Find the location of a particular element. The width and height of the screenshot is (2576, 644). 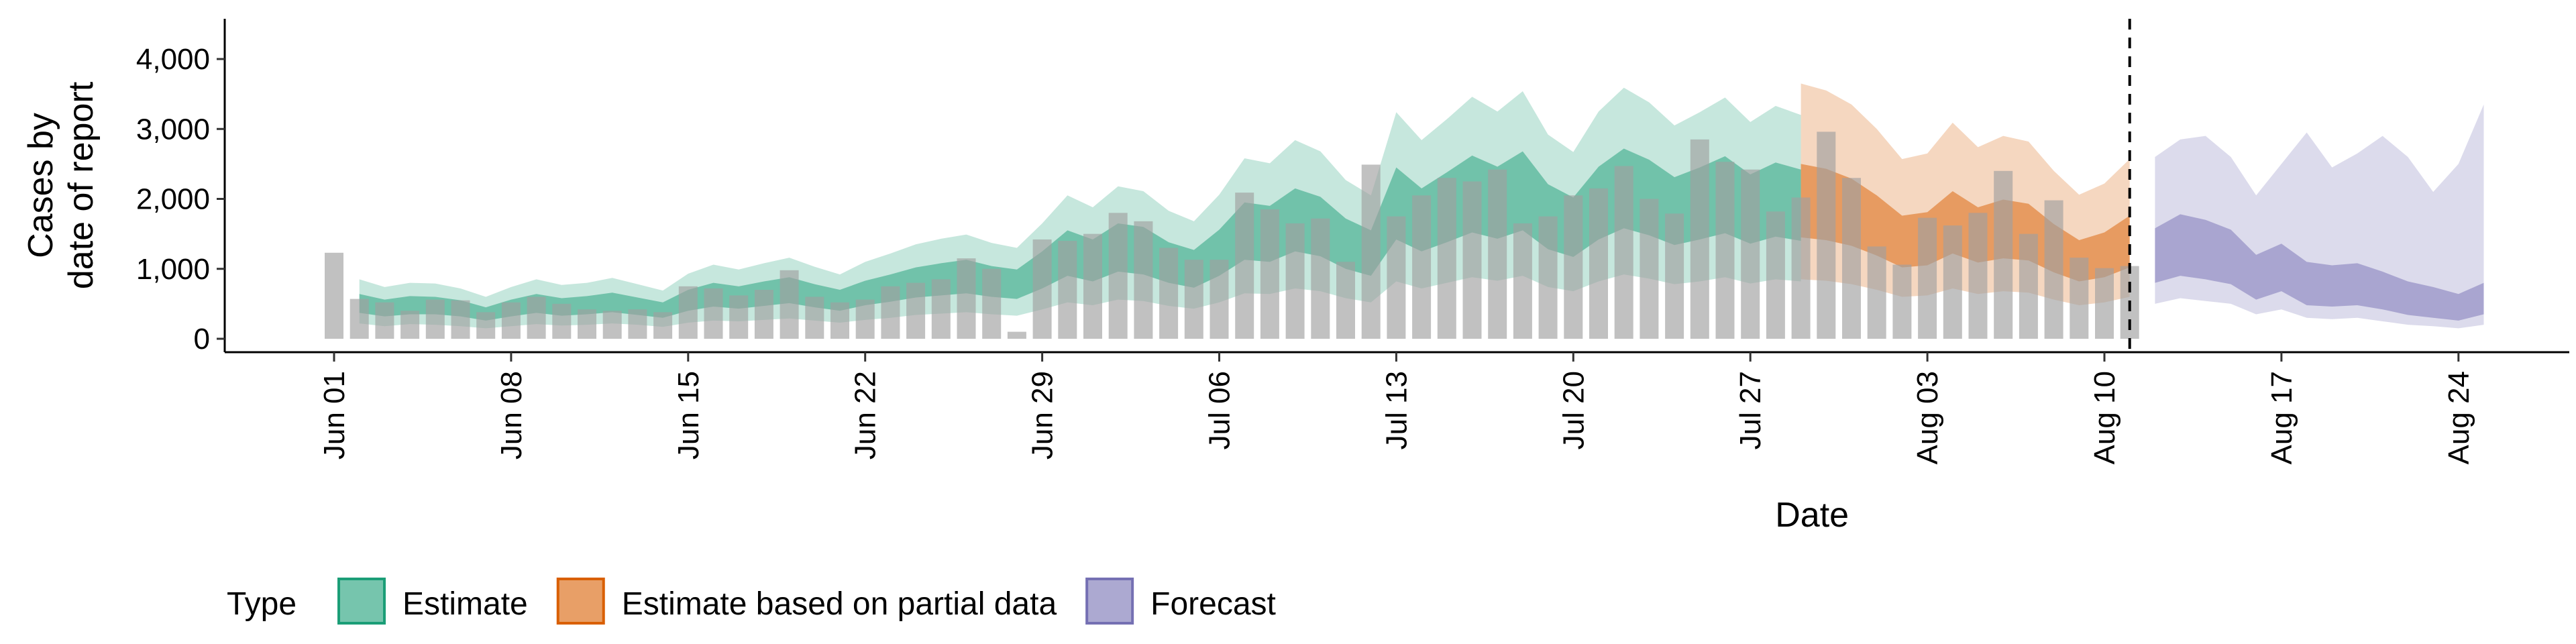

x-axis-title: Date is located at coordinates (1812, 515).